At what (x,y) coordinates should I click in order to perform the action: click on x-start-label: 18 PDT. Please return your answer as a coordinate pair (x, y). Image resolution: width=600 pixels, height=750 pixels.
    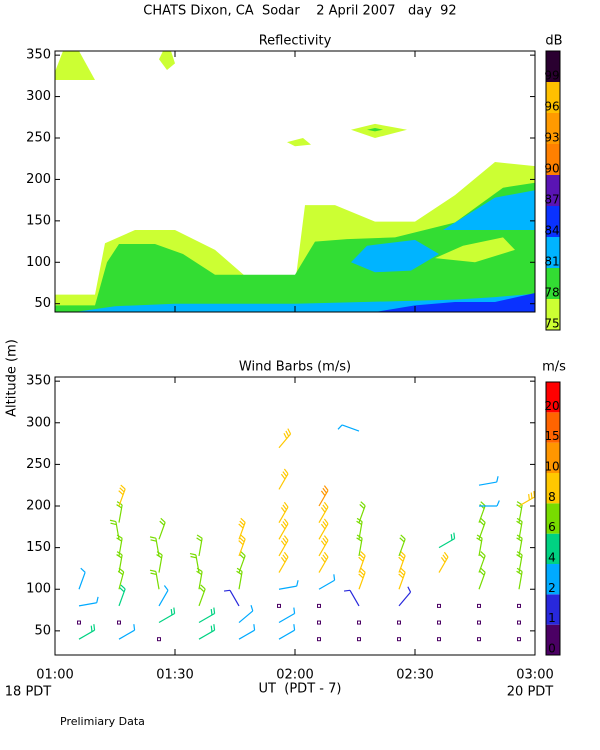
    Looking at the image, I should click on (28, 692).